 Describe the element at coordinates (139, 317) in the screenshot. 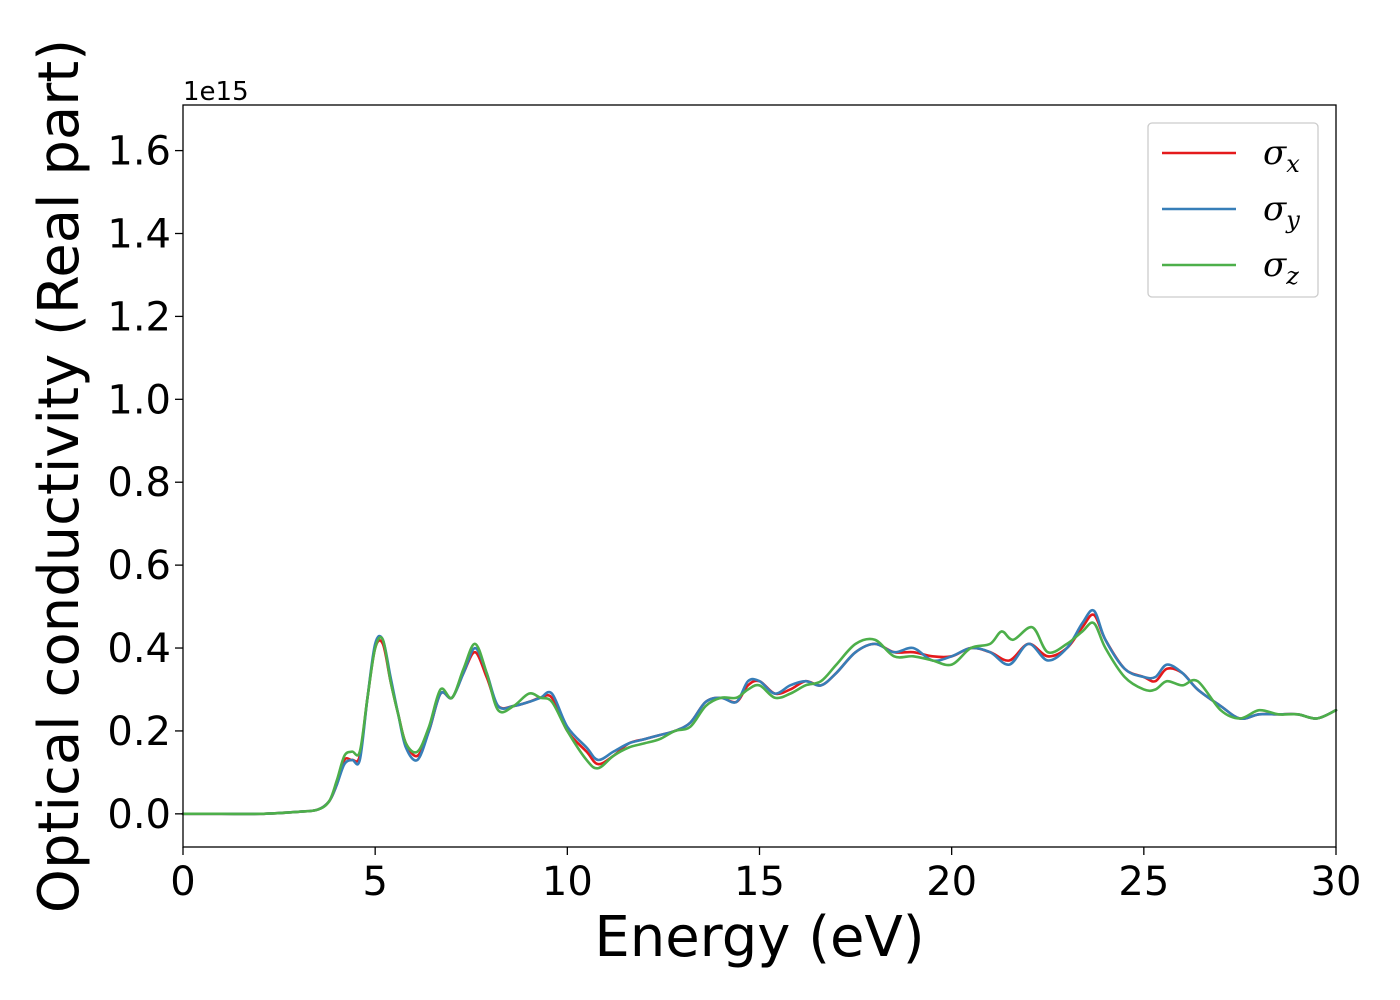

I see `y-tick-label: 1.2` at that location.